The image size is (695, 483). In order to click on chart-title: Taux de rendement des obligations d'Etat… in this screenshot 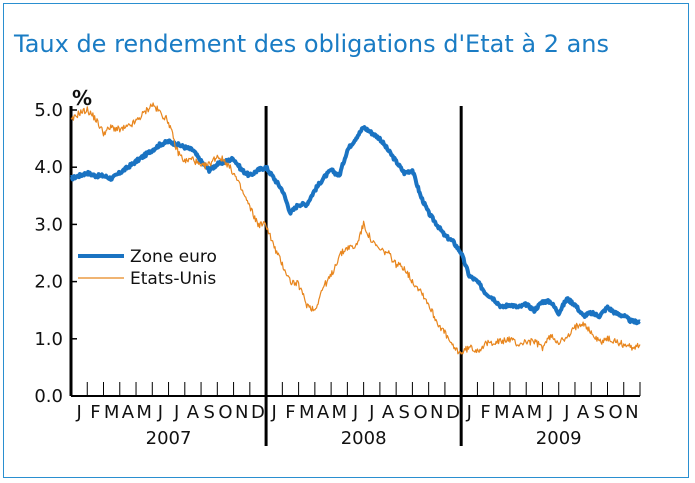, I will do `click(312, 44)`.